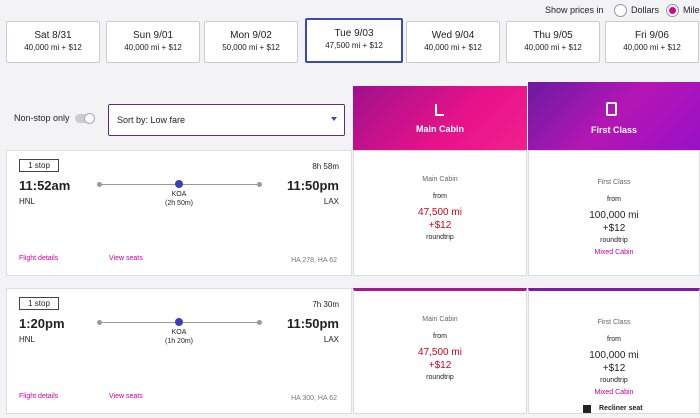  I want to click on date-tab: Thu 9/05 40,000 mi + $12, so click(553, 42).